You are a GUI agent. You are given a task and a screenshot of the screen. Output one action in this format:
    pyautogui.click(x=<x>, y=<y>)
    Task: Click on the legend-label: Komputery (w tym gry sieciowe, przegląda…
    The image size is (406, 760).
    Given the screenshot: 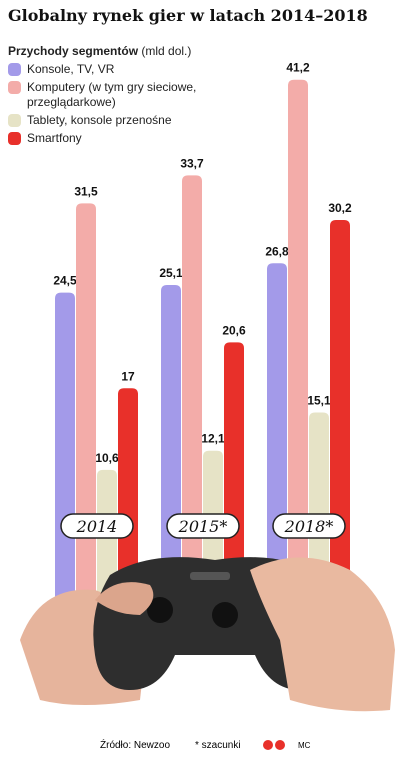 What is the action you would take?
    pyautogui.click(x=112, y=94)
    